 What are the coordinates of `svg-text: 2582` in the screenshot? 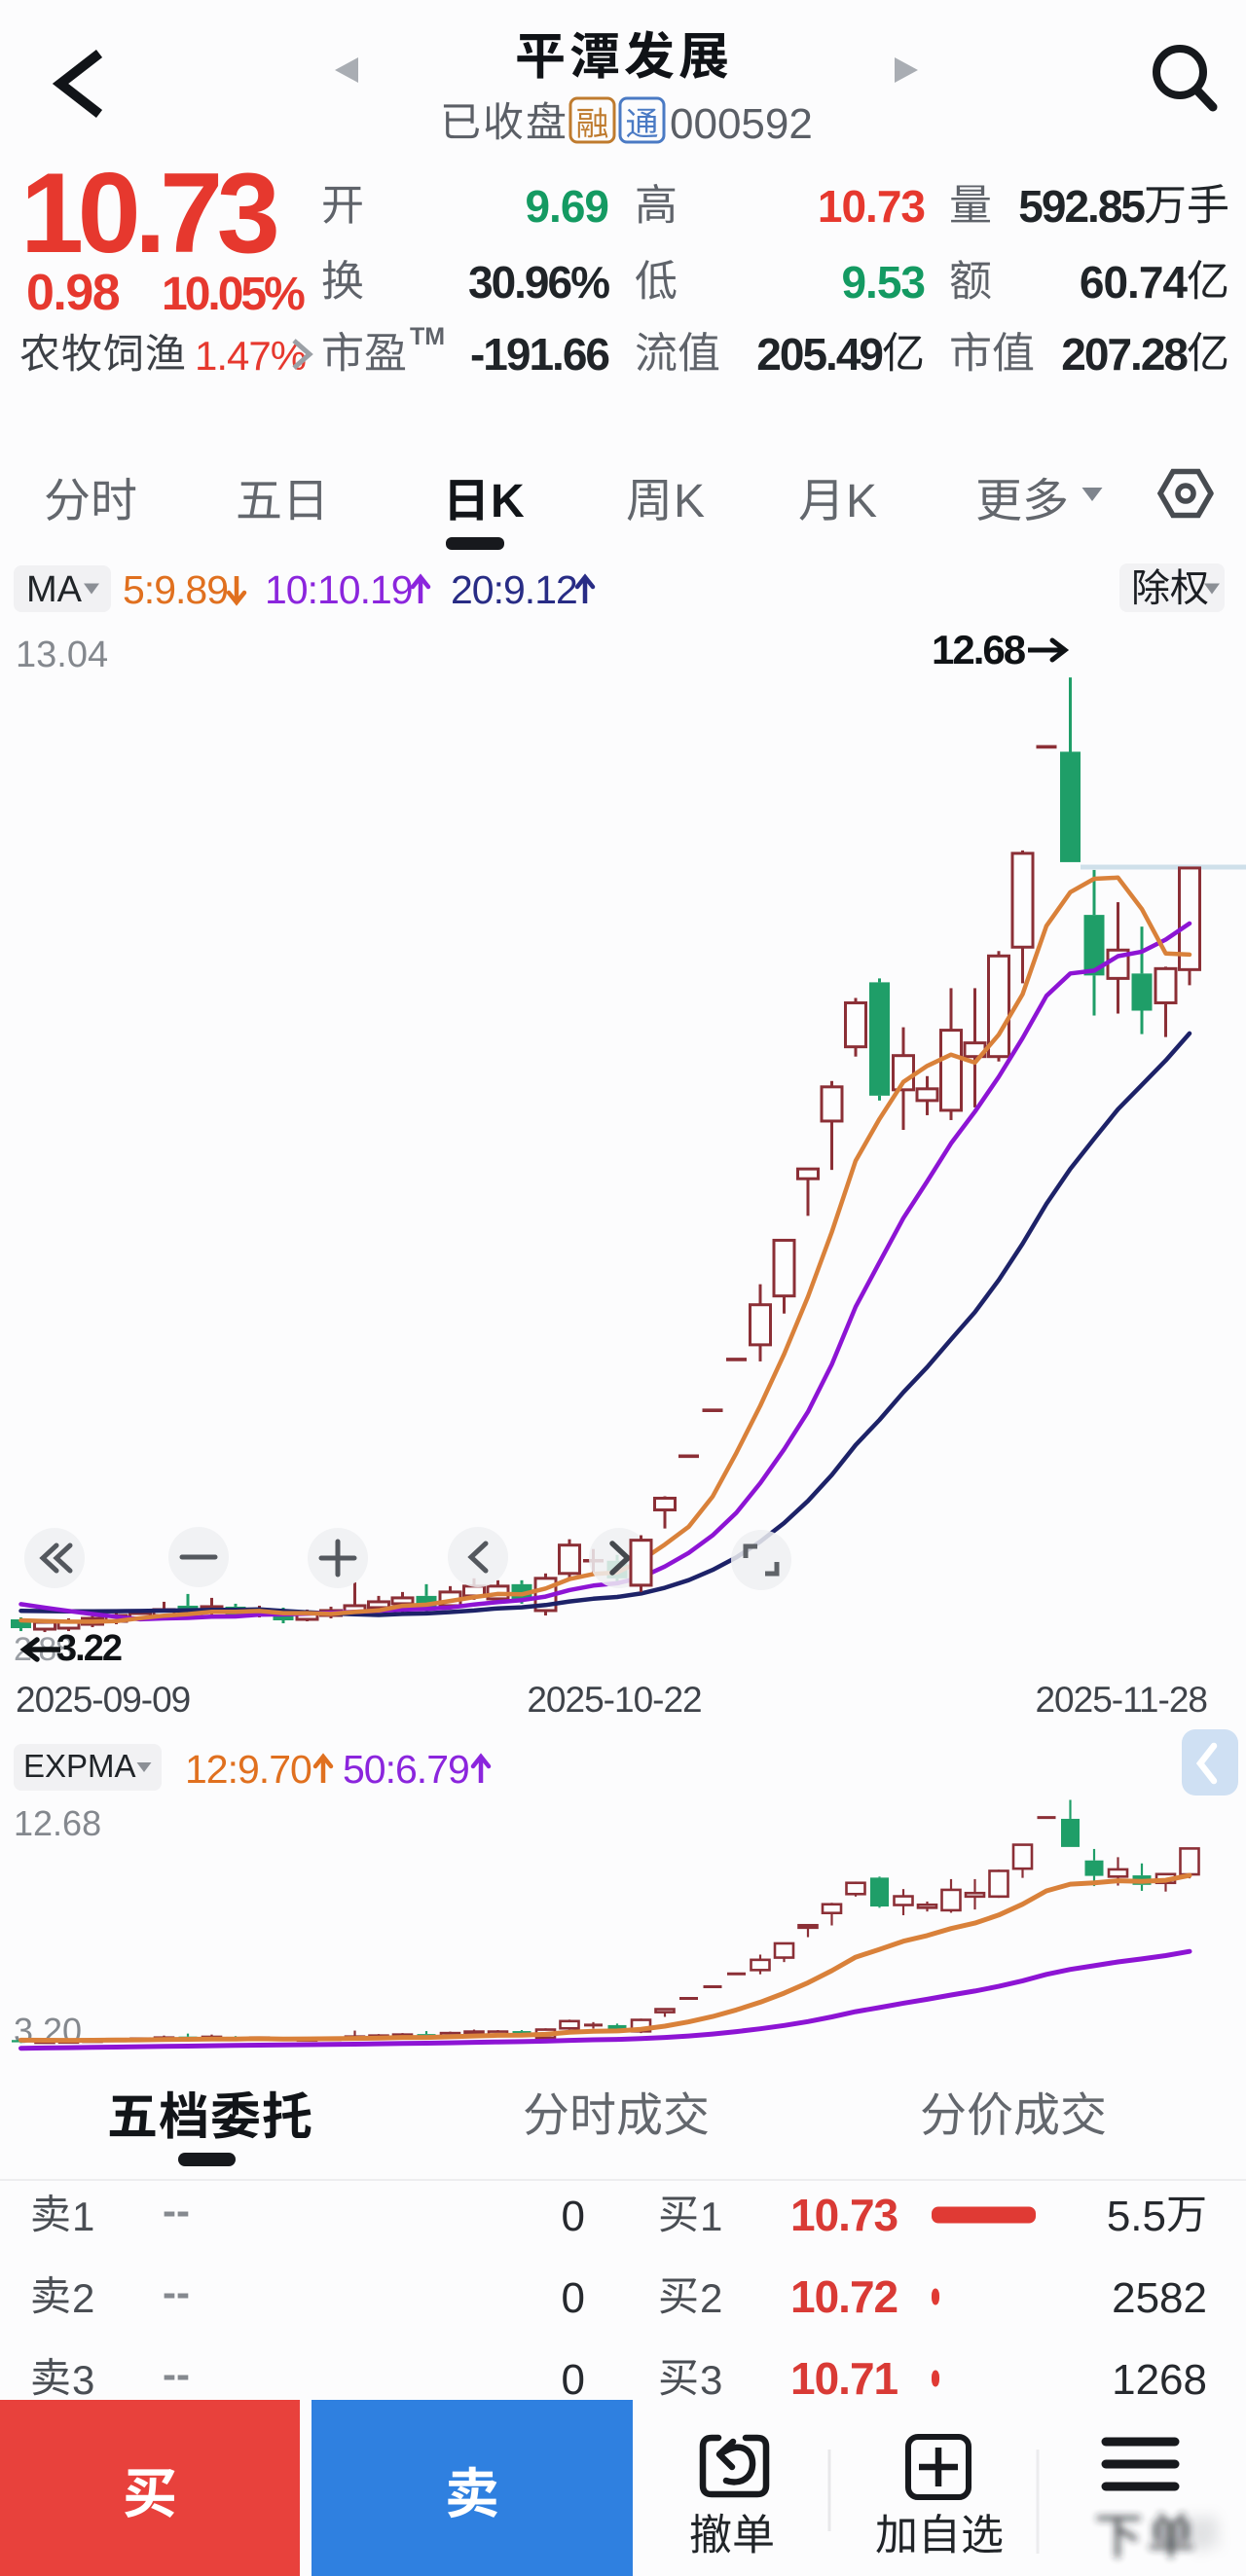 It's located at (1159, 2298).